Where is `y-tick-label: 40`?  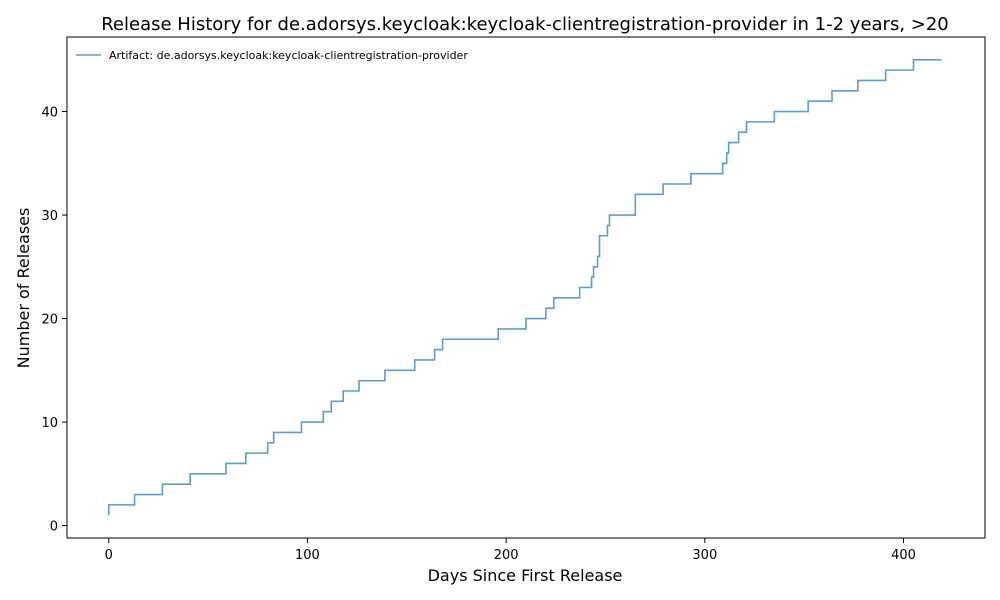
y-tick-label: 40 is located at coordinates (49, 113).